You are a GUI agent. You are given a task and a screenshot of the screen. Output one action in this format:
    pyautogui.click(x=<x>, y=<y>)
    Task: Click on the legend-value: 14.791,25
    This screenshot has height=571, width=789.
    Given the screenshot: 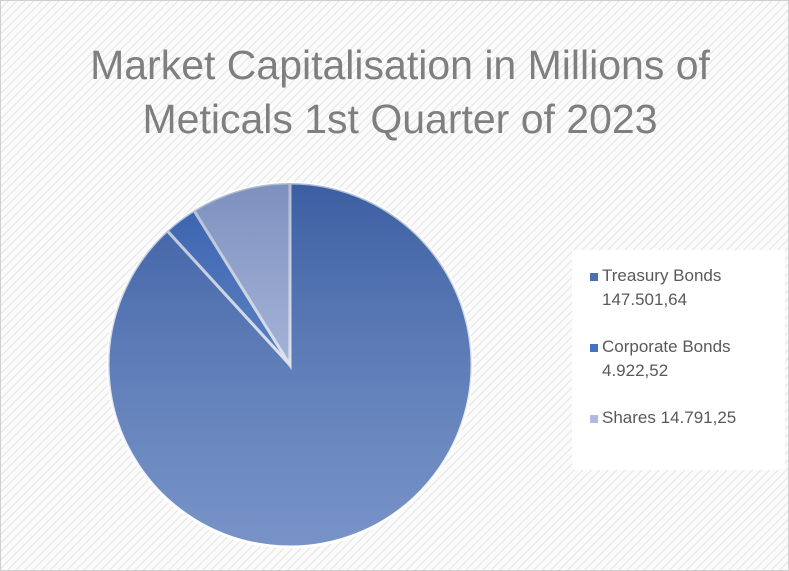 What is the action you would take?
    pyautogui.click(x=698, y=417)
    